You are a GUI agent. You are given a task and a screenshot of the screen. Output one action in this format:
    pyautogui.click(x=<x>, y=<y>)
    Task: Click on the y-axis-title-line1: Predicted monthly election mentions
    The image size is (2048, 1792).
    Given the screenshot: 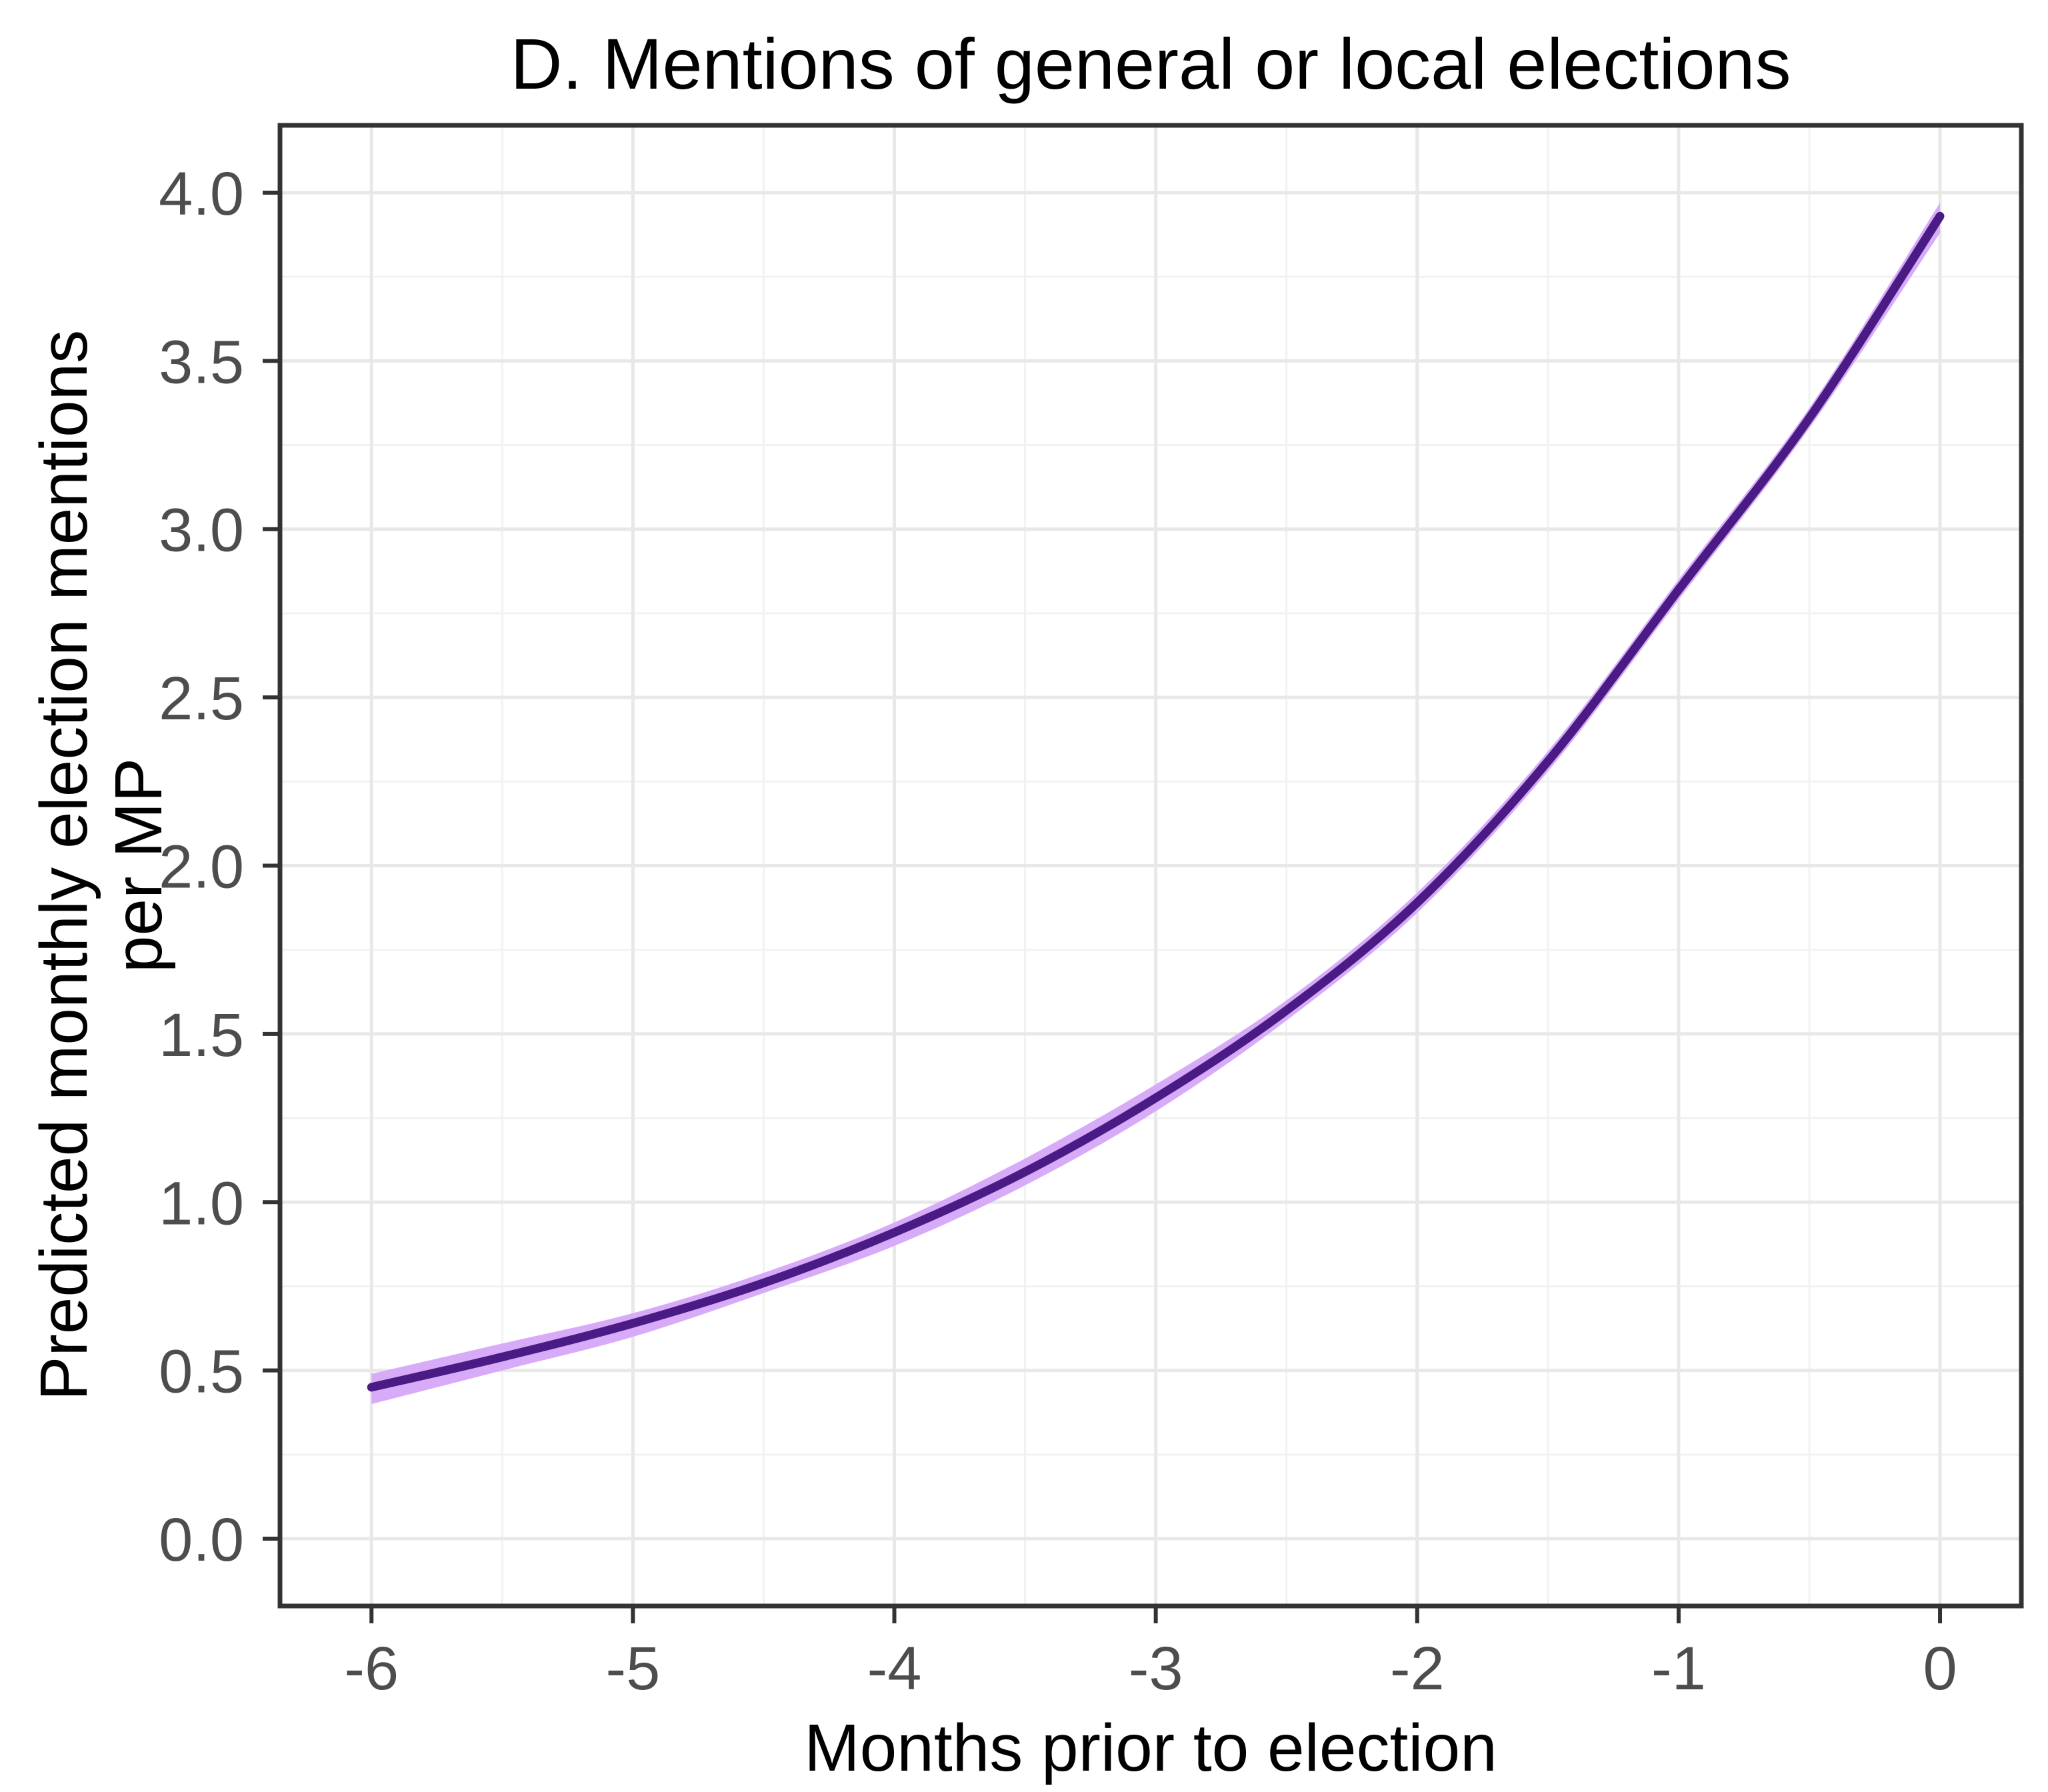 What is the action you would take?
    pyautogui.click(x=64, y=865)
    